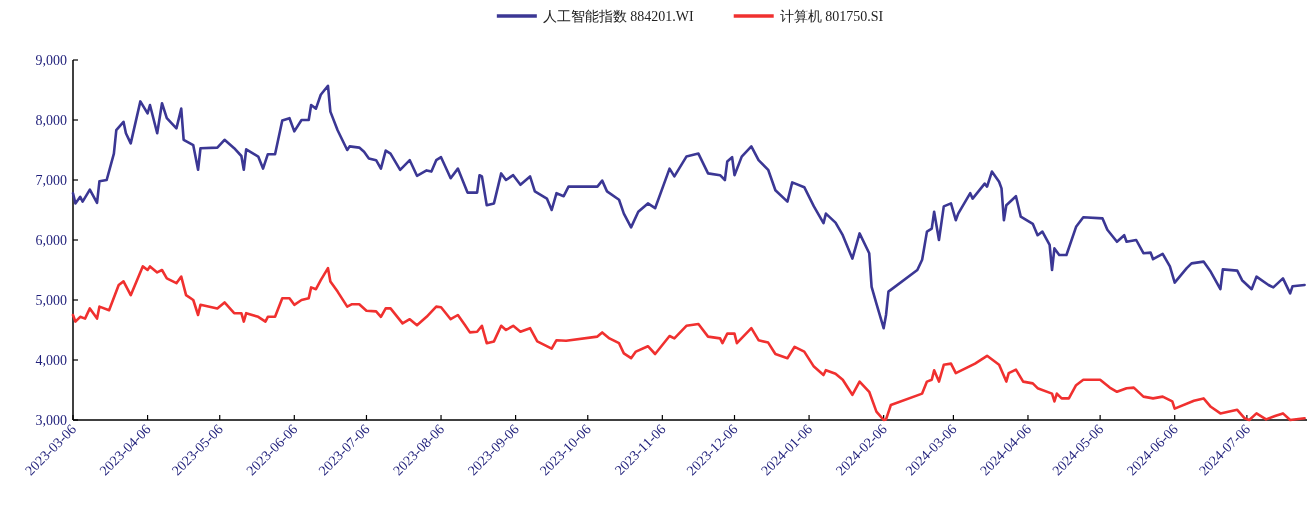 This screenshot has height=508, width=1311. I want to click on legend-label: 计算机 801750.SI, so click(831, 16).